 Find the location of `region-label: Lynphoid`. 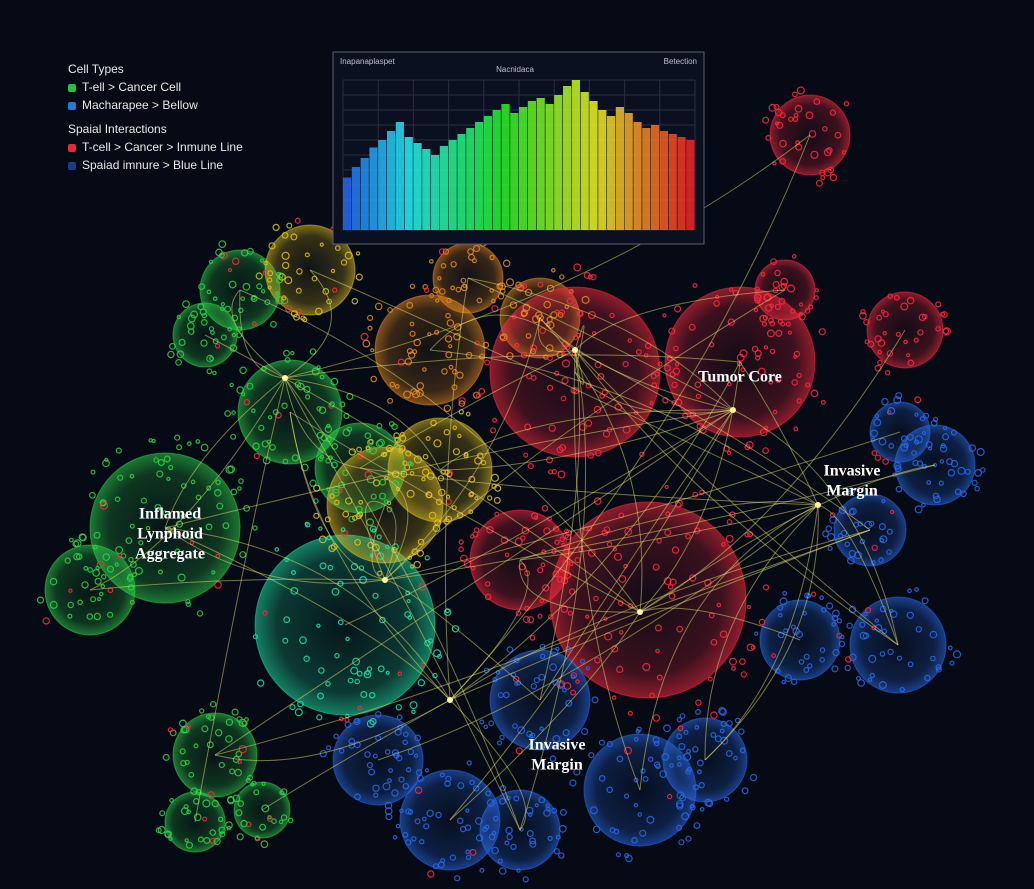

region-label: Lynphoid is located at coordinates (170, 534).